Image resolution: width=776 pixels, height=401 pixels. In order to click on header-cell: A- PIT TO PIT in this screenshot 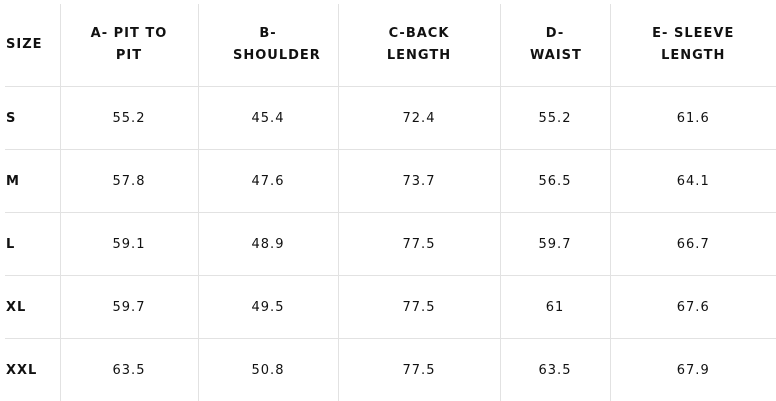, I will do `click(129, 45)`.